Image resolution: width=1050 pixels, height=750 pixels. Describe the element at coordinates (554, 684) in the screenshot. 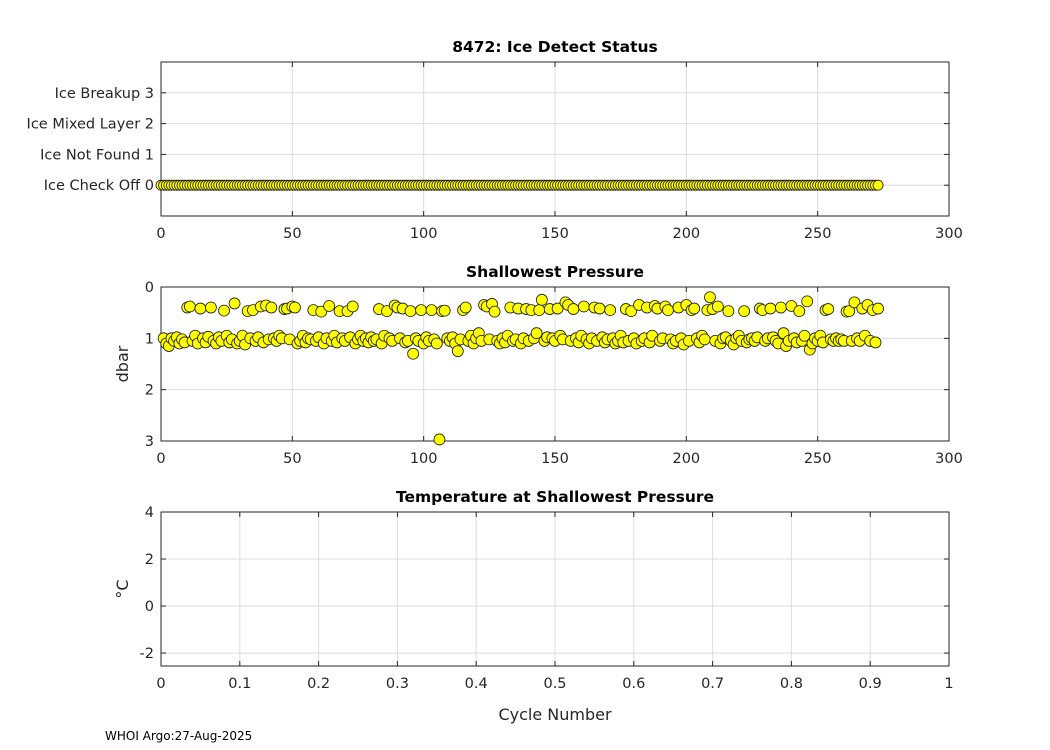

I see `x-tick-label: 0.5` at that location.